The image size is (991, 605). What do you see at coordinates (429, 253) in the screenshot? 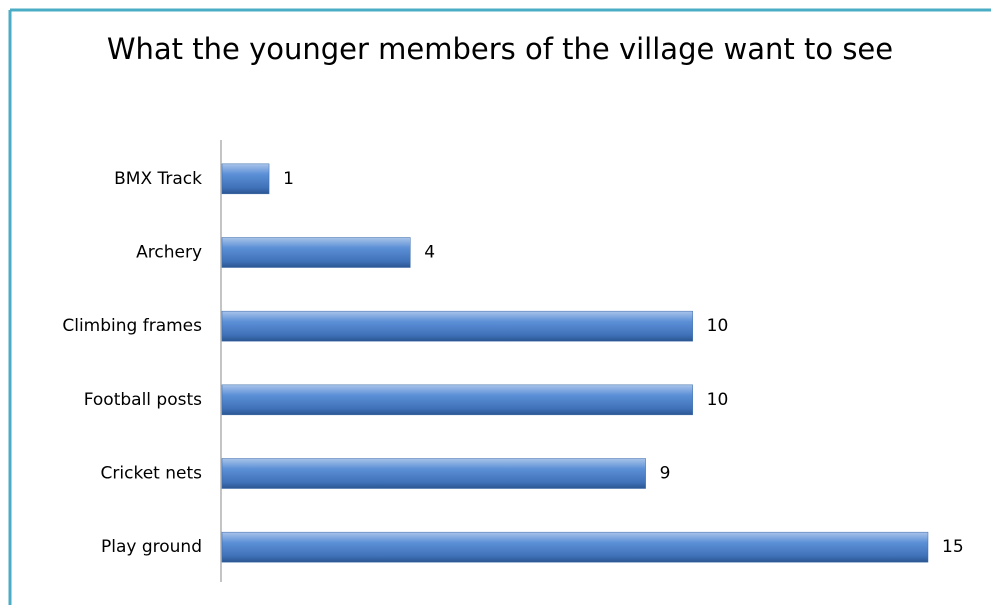
I see `value-label: 4` at bounding box center [429, 253].